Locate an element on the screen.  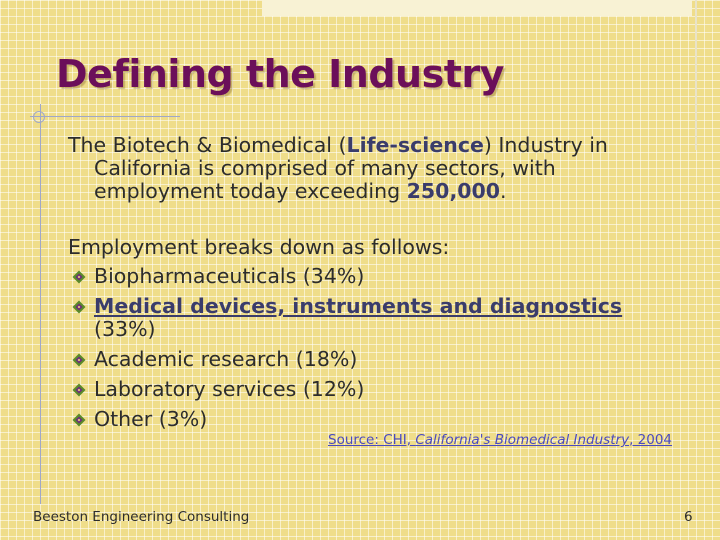
top-decor-panel is located at coordinates (477, 8).